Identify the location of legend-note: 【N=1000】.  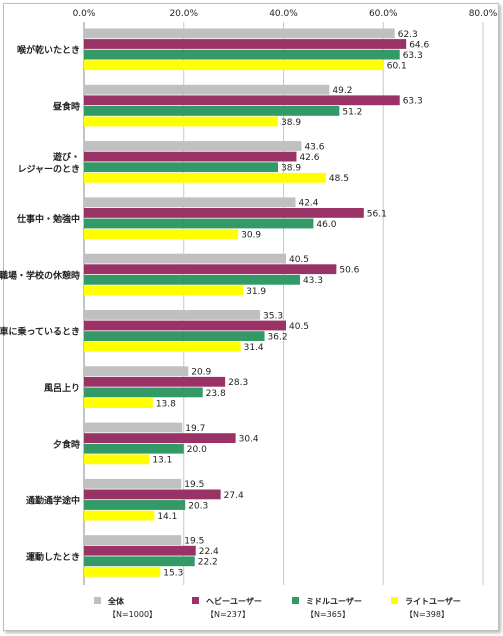
(132, 614).